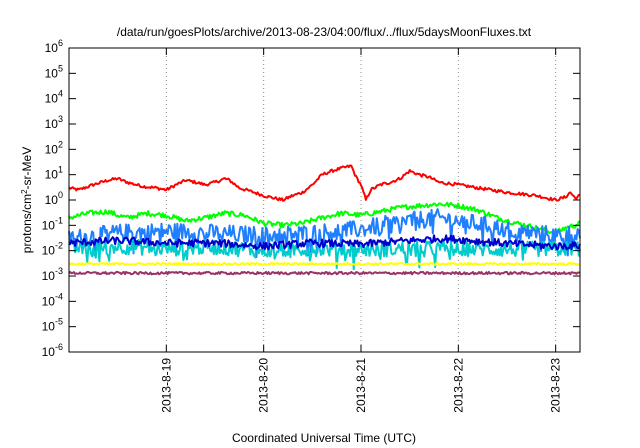  Describe the element at coordinates (54, 71) in the screenshot. I see `y-tick-label: 10⁵` at that location.